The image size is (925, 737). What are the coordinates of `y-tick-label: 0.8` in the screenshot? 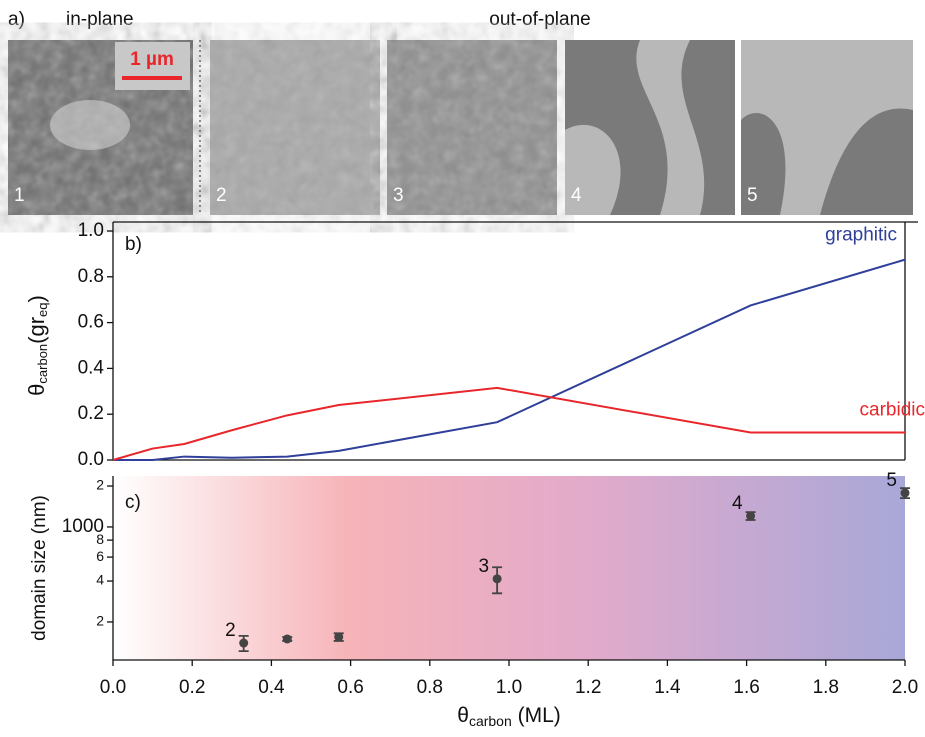 It's located at (91, 276).